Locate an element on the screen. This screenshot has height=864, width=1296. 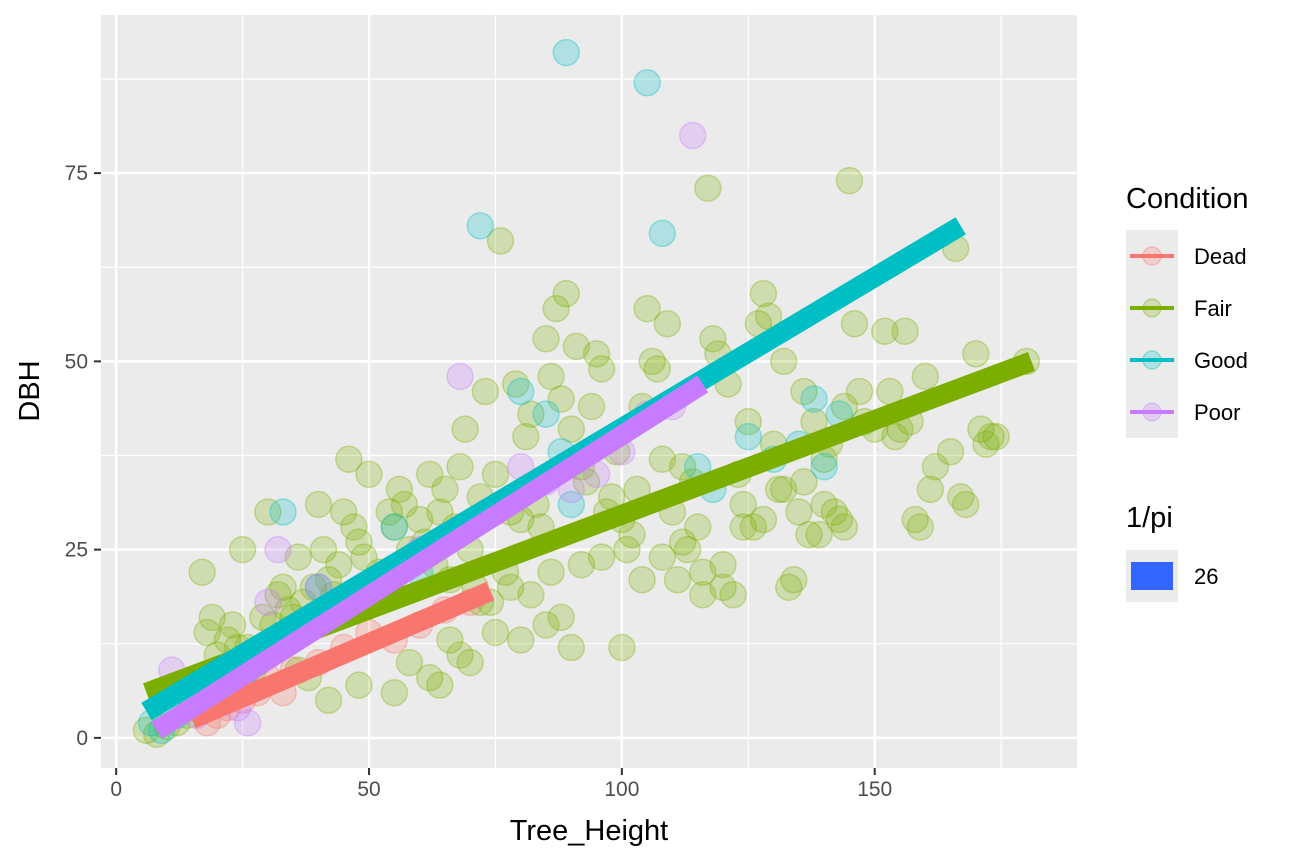
x-axis-title: Tree_Height is located at coordinates (589, 831).